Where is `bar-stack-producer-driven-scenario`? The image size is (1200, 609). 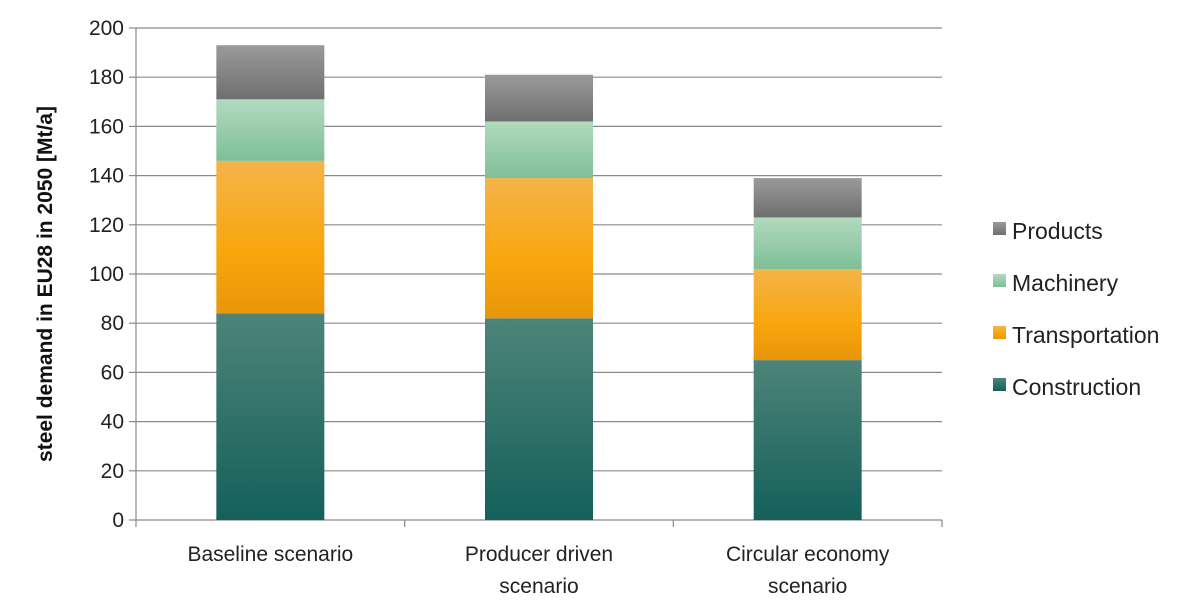
bar-stack-producer-driven-scenario is located at coordinates (539, 297).